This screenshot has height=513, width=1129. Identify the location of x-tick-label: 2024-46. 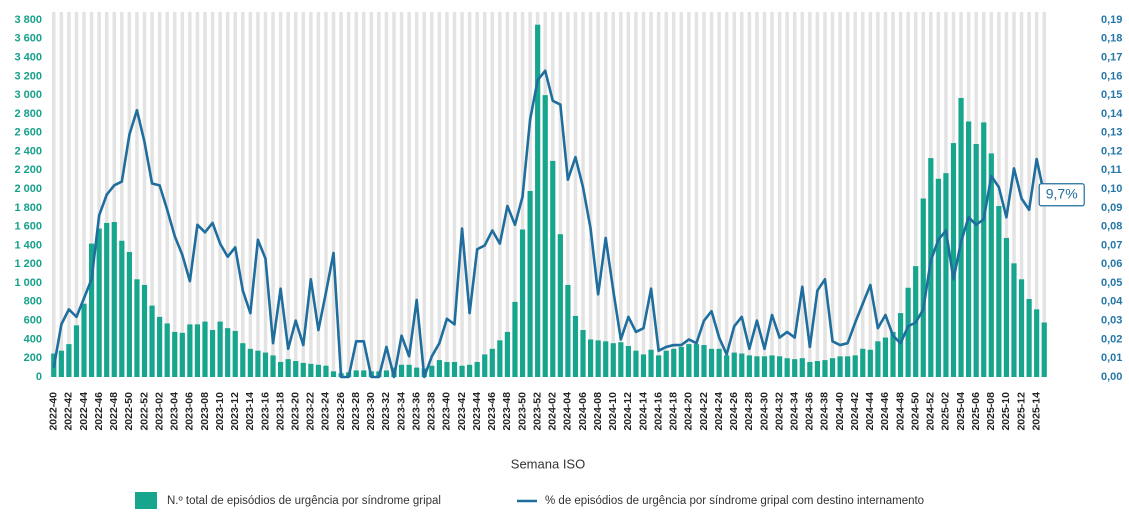
(885, 411).